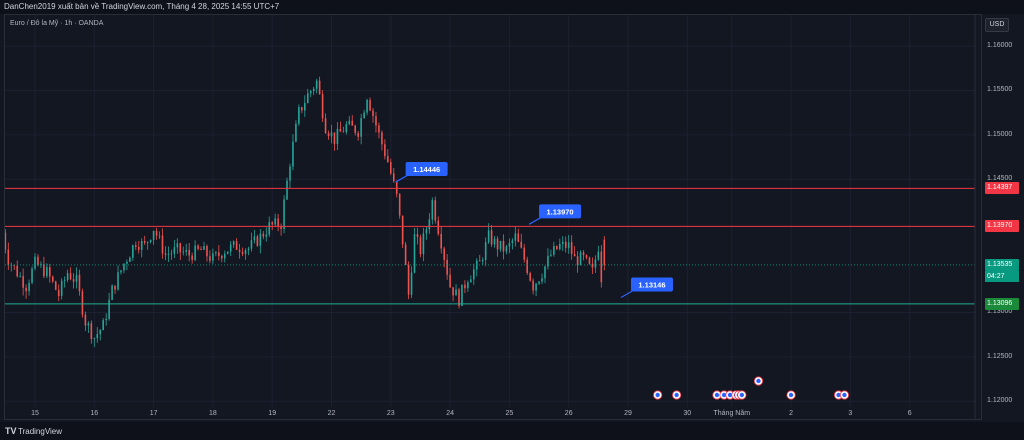 The height and width of the screenshot is (440, 1024). What do you see at coordinates (512, 431) in the screenshot?
I see `footer-bar: TV TradingView` at bounding box center [512, 431].